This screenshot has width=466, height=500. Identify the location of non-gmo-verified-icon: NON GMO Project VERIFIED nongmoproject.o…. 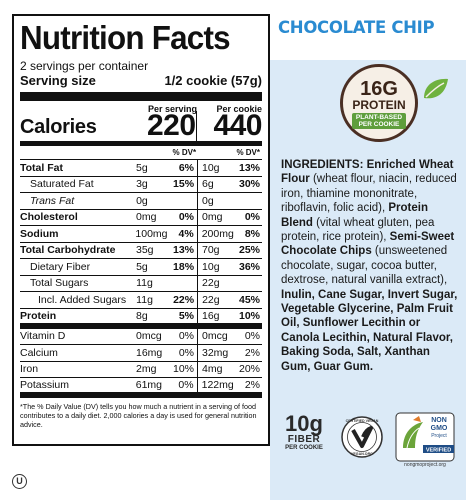
(425, 440).